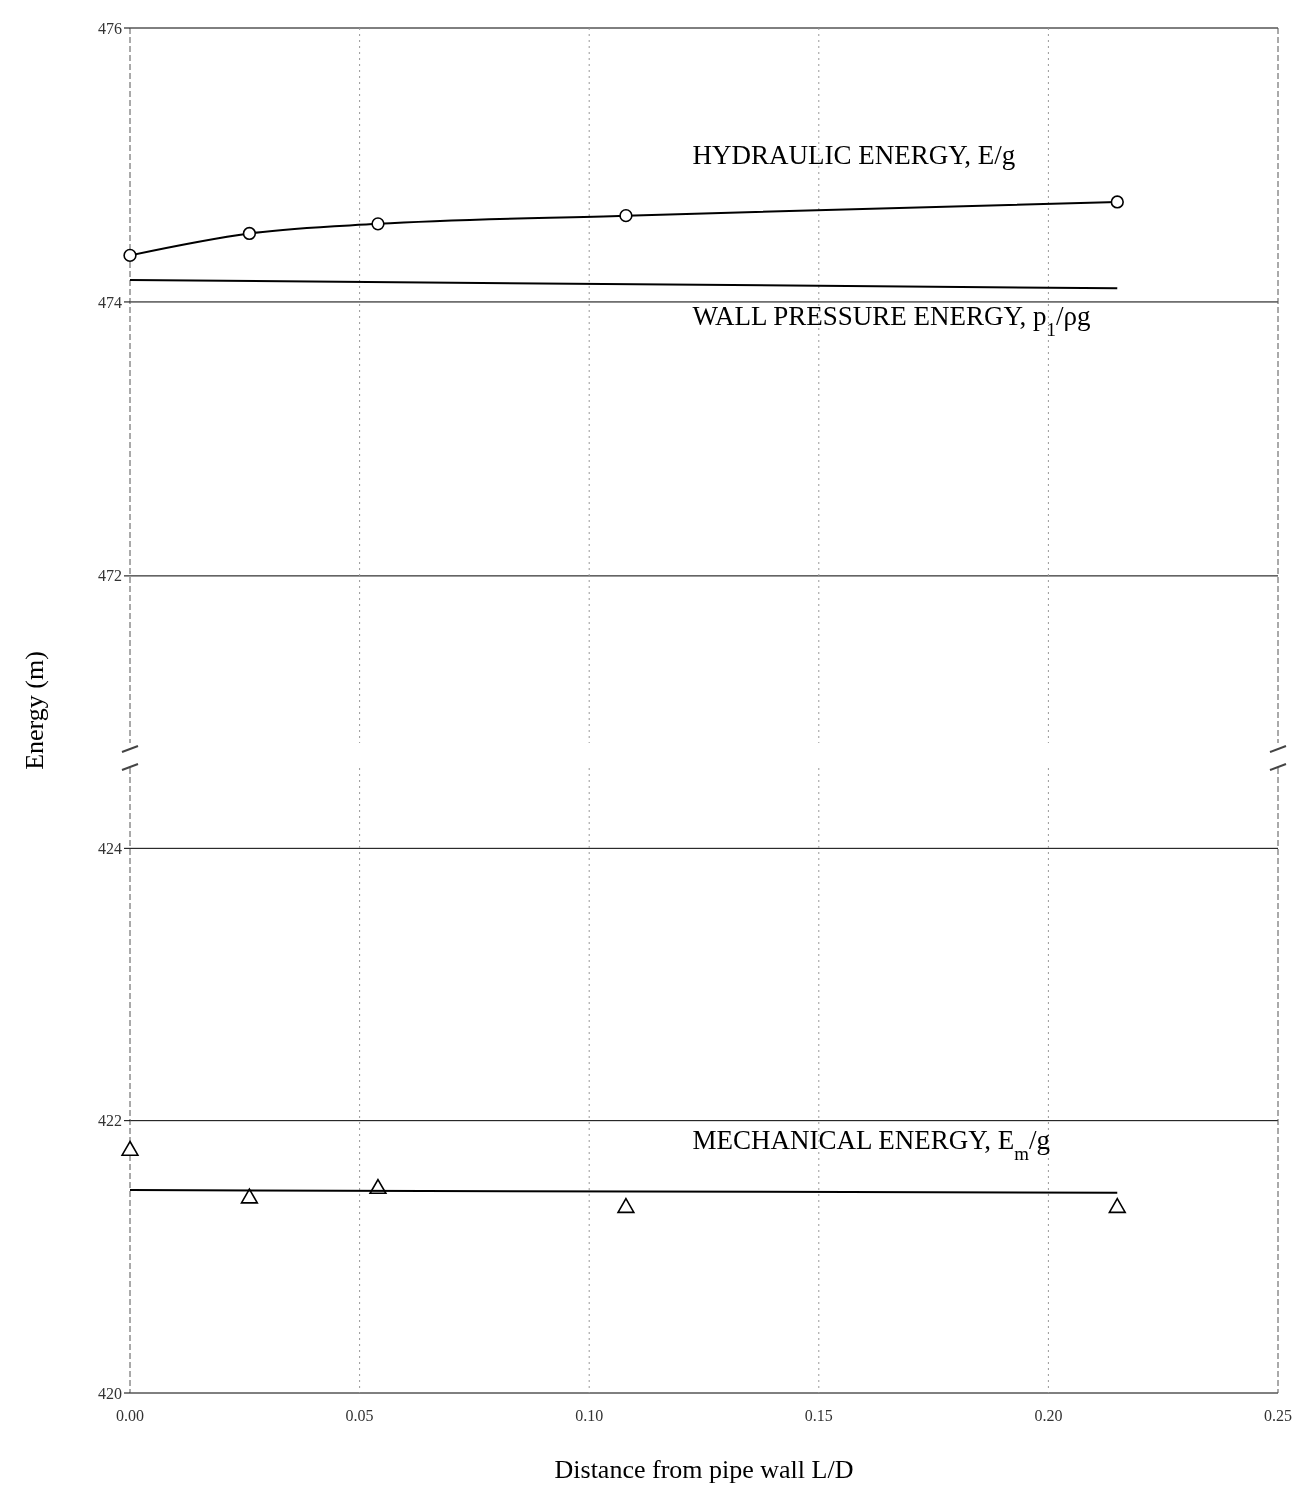  What do you see at coordinates (854, 154) in the screenshot?
I see `annotation: HYDRAULIC ENERGY, E/g` at bounding box center [854, 154].